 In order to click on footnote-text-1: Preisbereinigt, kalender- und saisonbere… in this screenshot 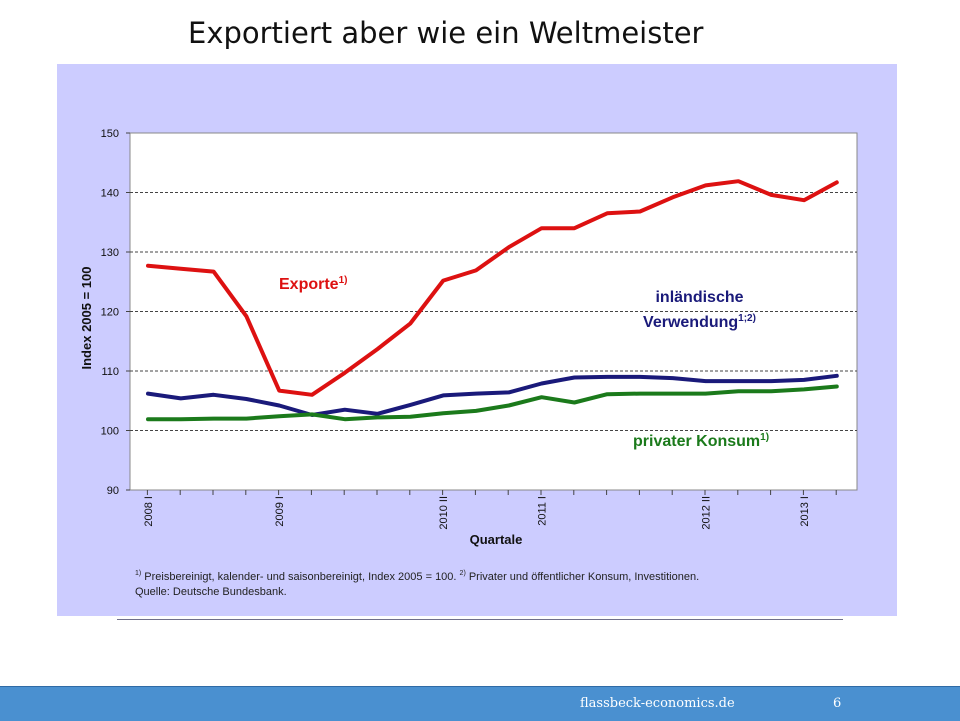, I will do `click(300, 577)`.